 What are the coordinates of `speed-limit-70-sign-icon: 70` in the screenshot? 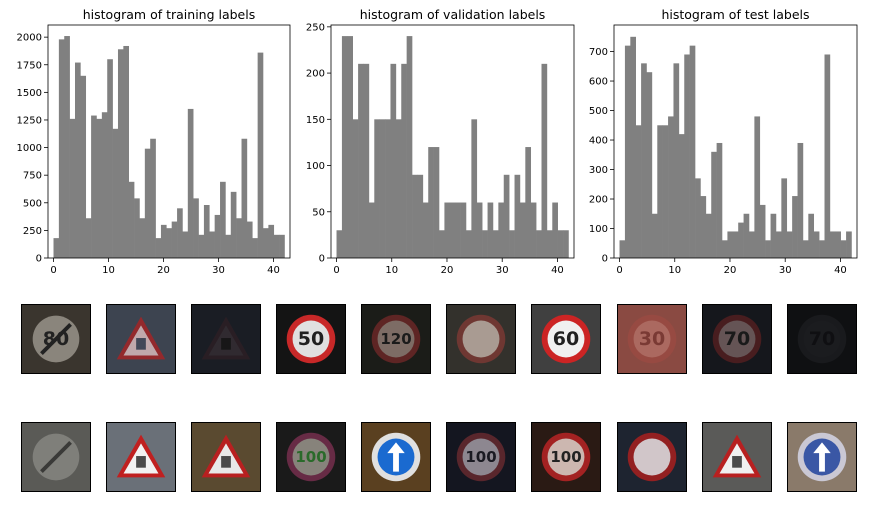 It's located at (737, 339).